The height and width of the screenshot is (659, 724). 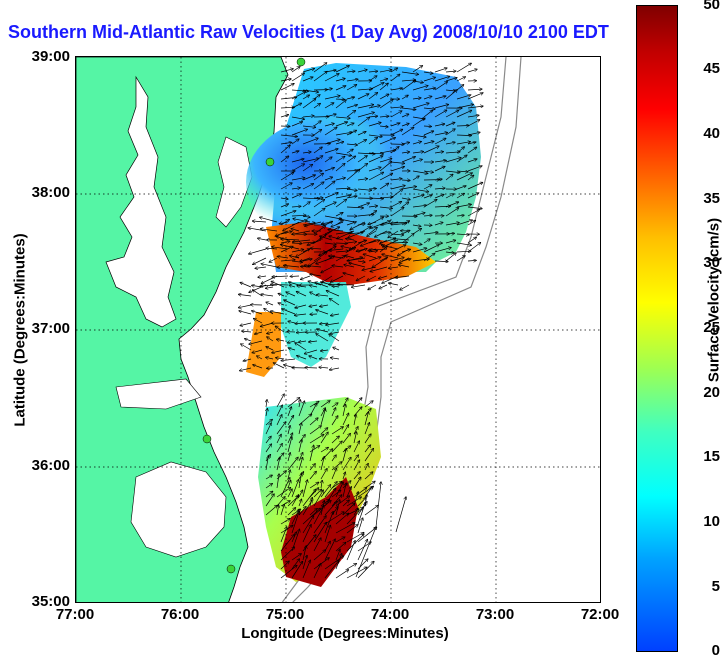 I want to click on colorbar-tick: 25, so click(x=711, y=327).